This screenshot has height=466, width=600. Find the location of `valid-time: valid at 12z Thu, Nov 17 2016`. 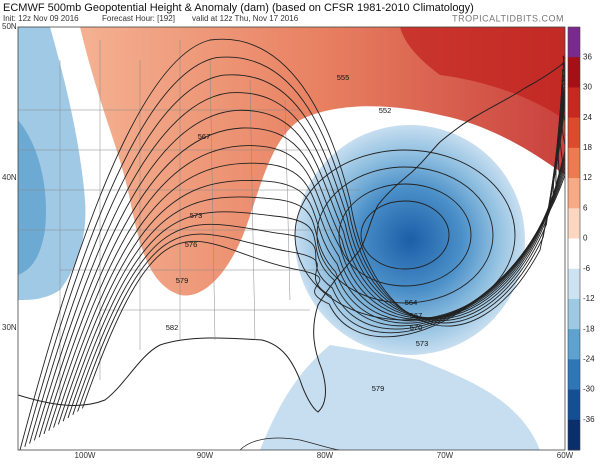

valid-time: valid at 12z Thu, Nov 17 2016 is located at coordinates (245, 18).